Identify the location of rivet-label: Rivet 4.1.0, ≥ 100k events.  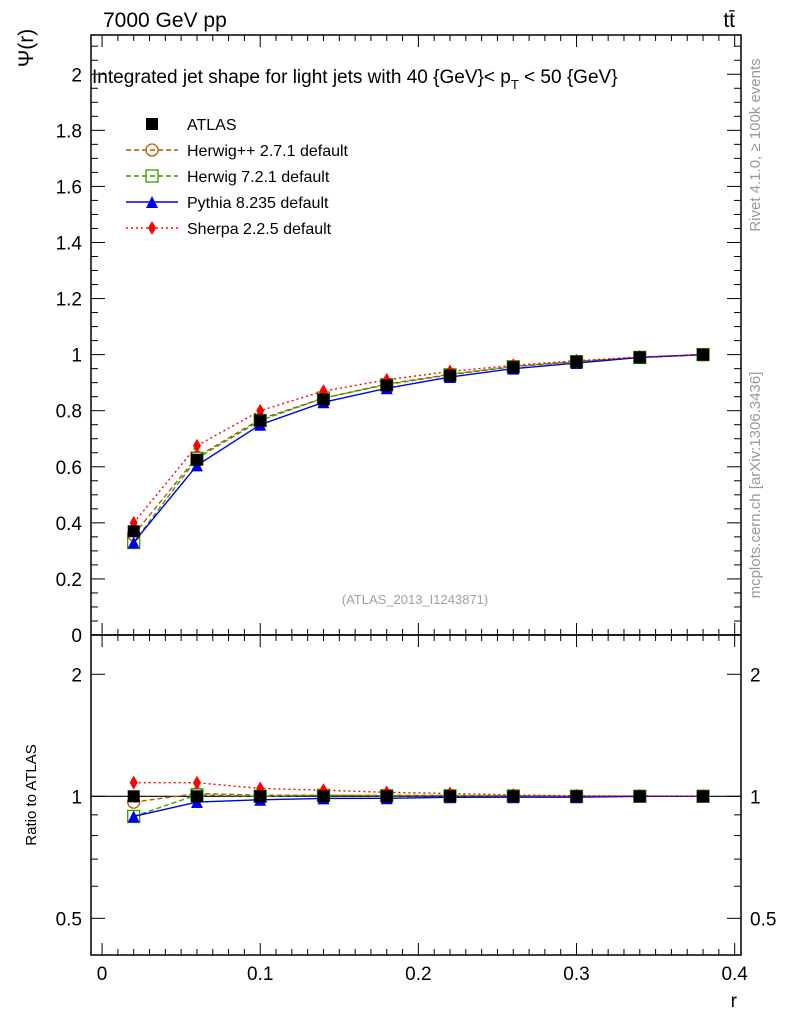
(755, 144).